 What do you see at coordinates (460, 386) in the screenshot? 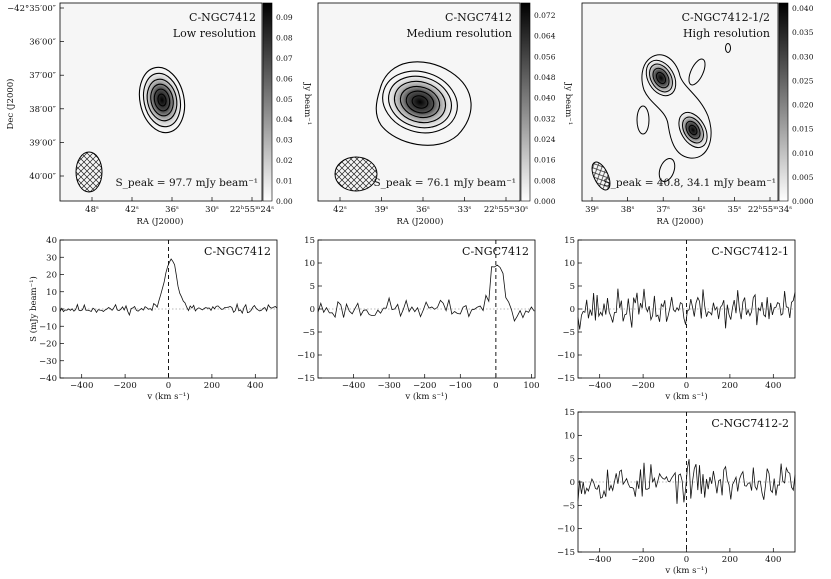
I see `x-tick-label: −100` at bounding box center [460, 386].